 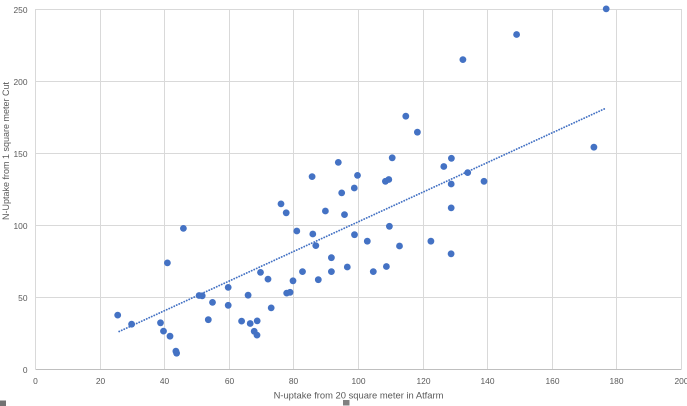 What do you see at coordinates (21, 154) in the screenshot?
I see `svg-text: 150` at bounding box center [21, 154].